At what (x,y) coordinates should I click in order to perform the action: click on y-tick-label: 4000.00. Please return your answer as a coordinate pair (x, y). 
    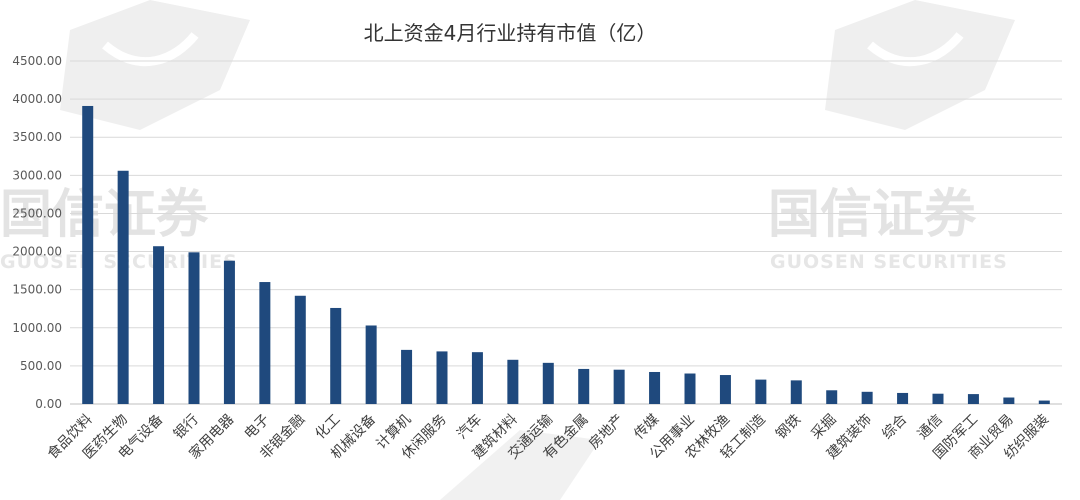
    Looking at the image, I should click on (37, 99).